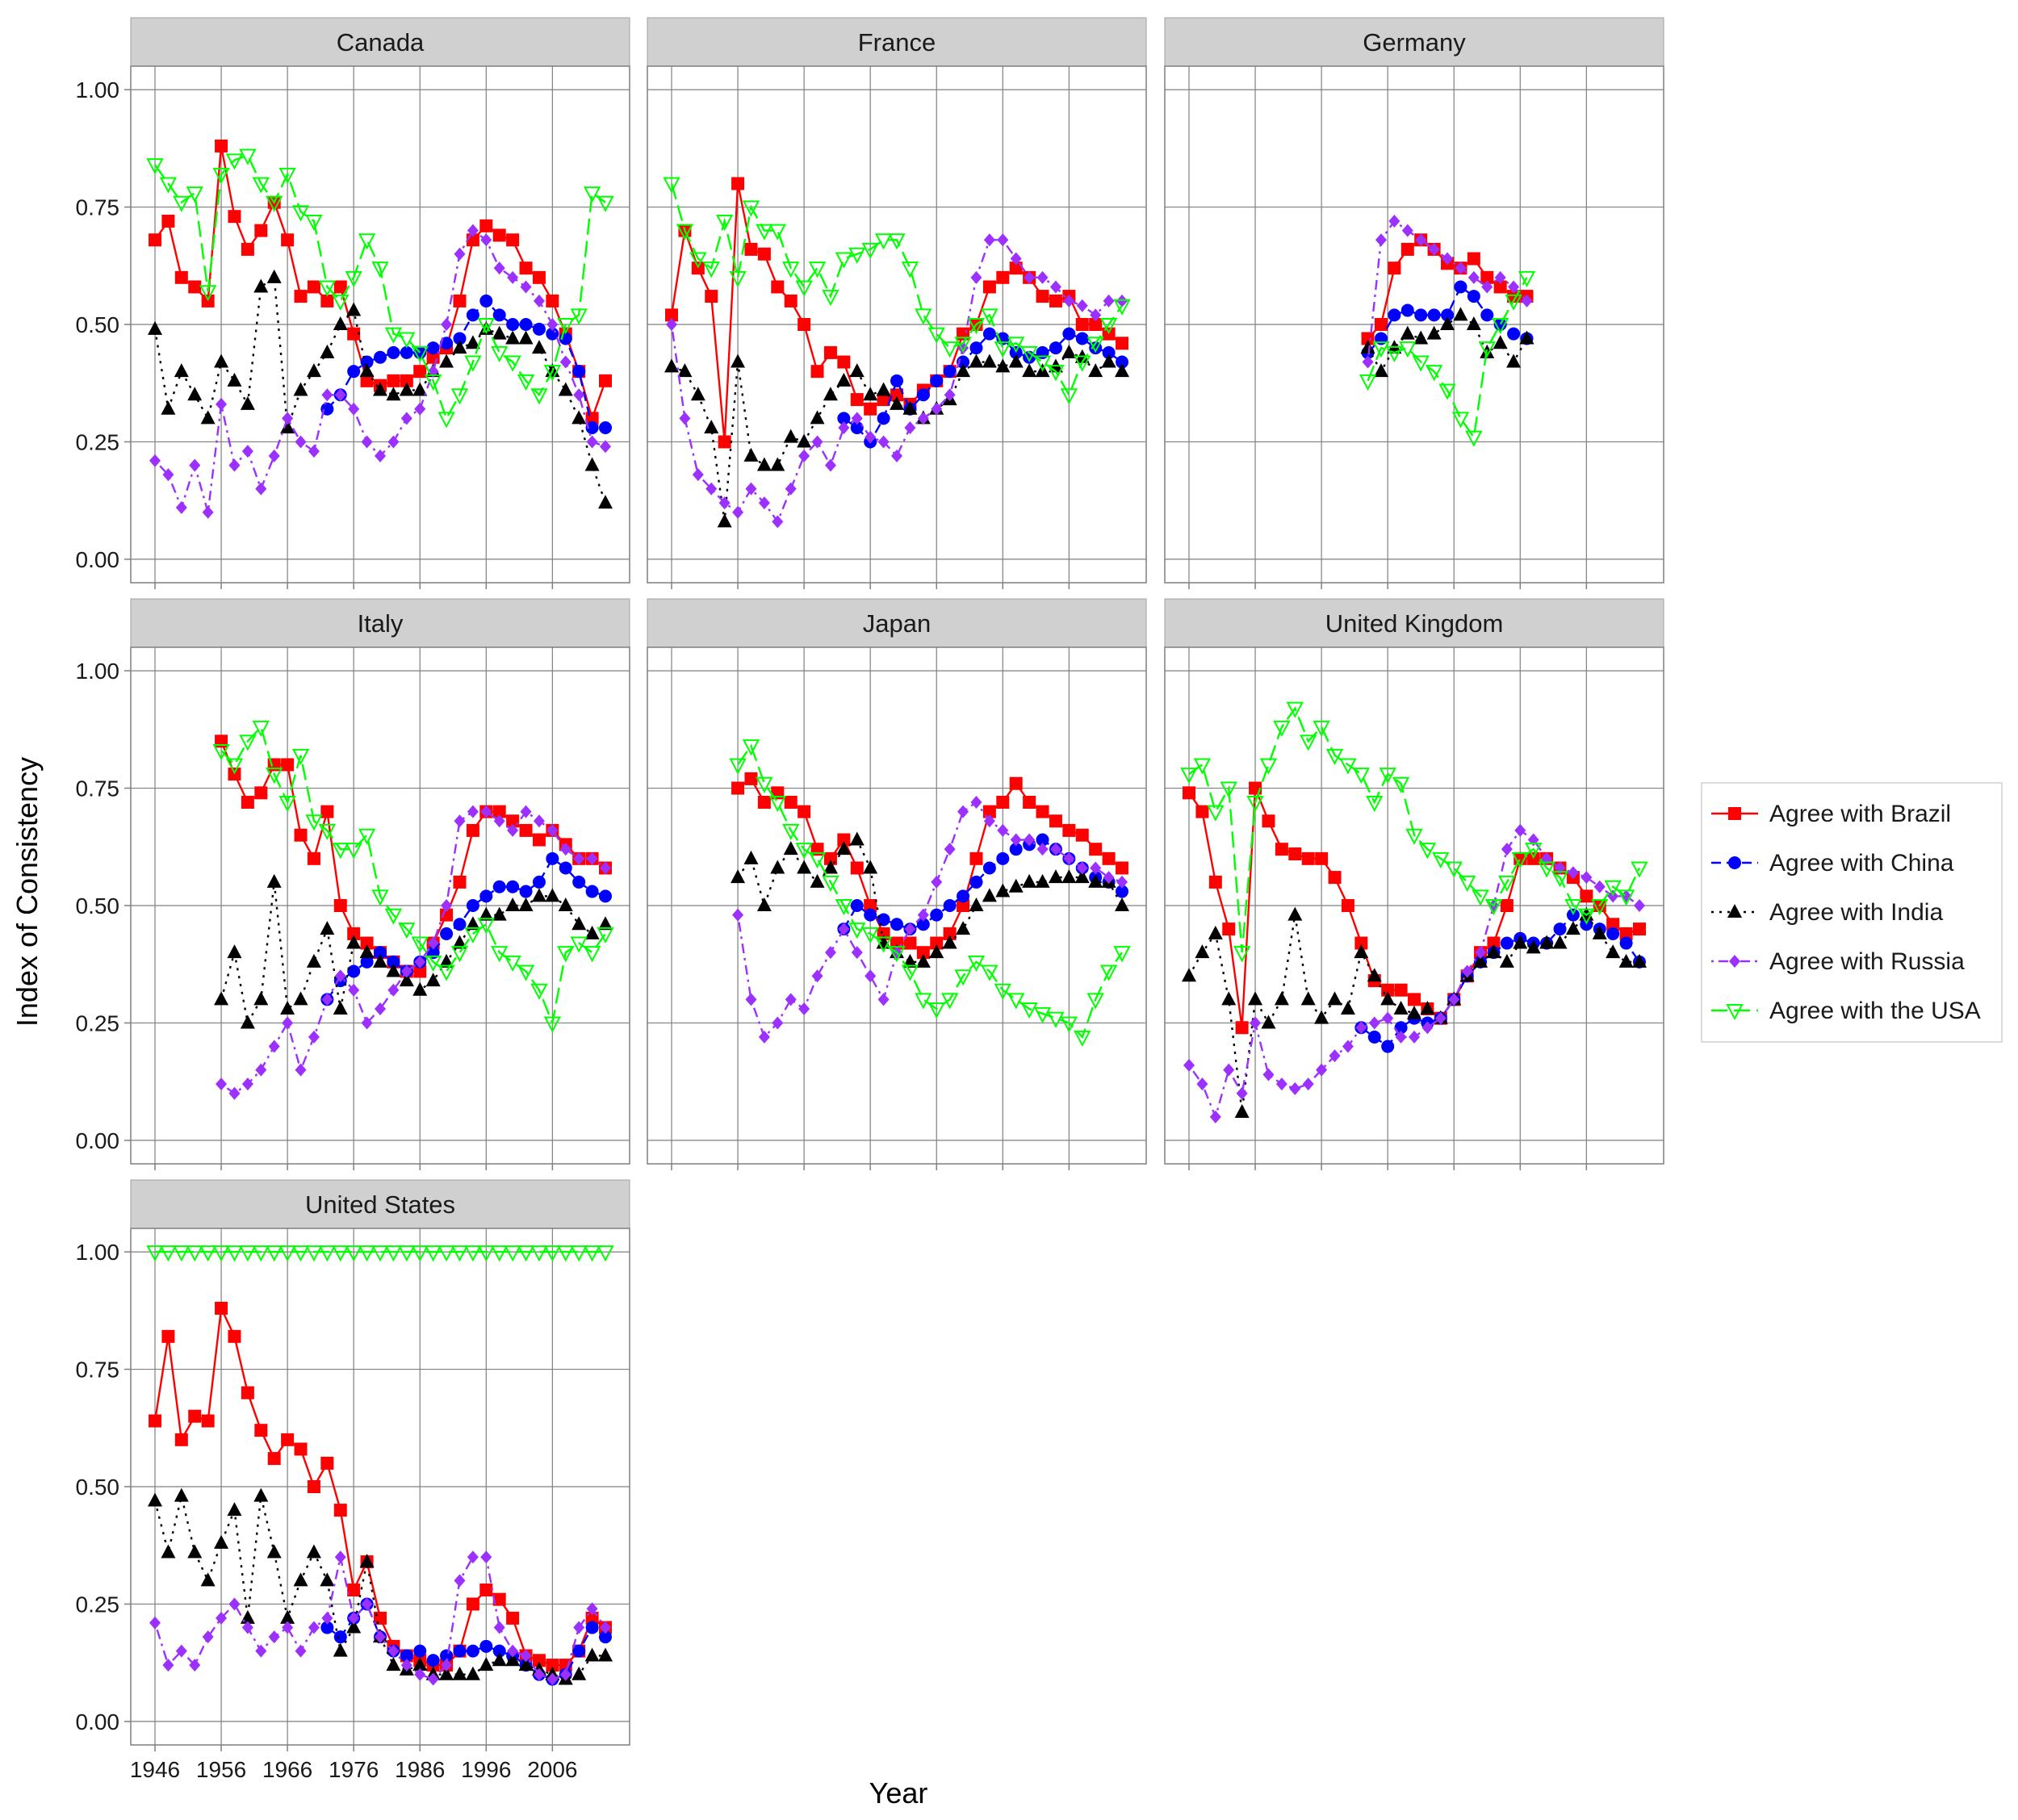  I want to click on series-agree-with-india, so click(414, 951).